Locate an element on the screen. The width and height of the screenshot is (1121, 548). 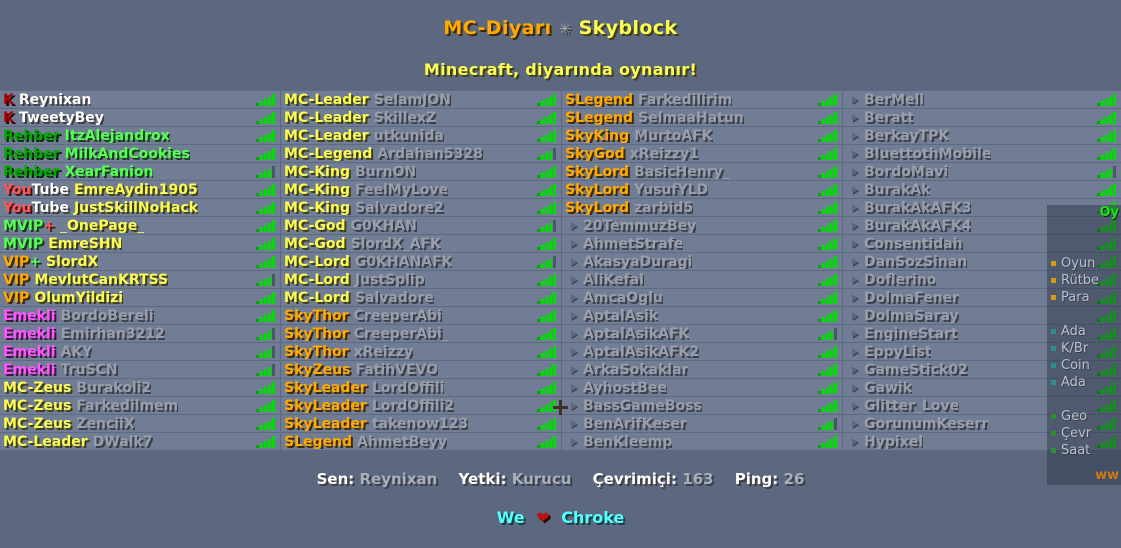
player-row: BluettothMobile is located at coordinates (982, 153).